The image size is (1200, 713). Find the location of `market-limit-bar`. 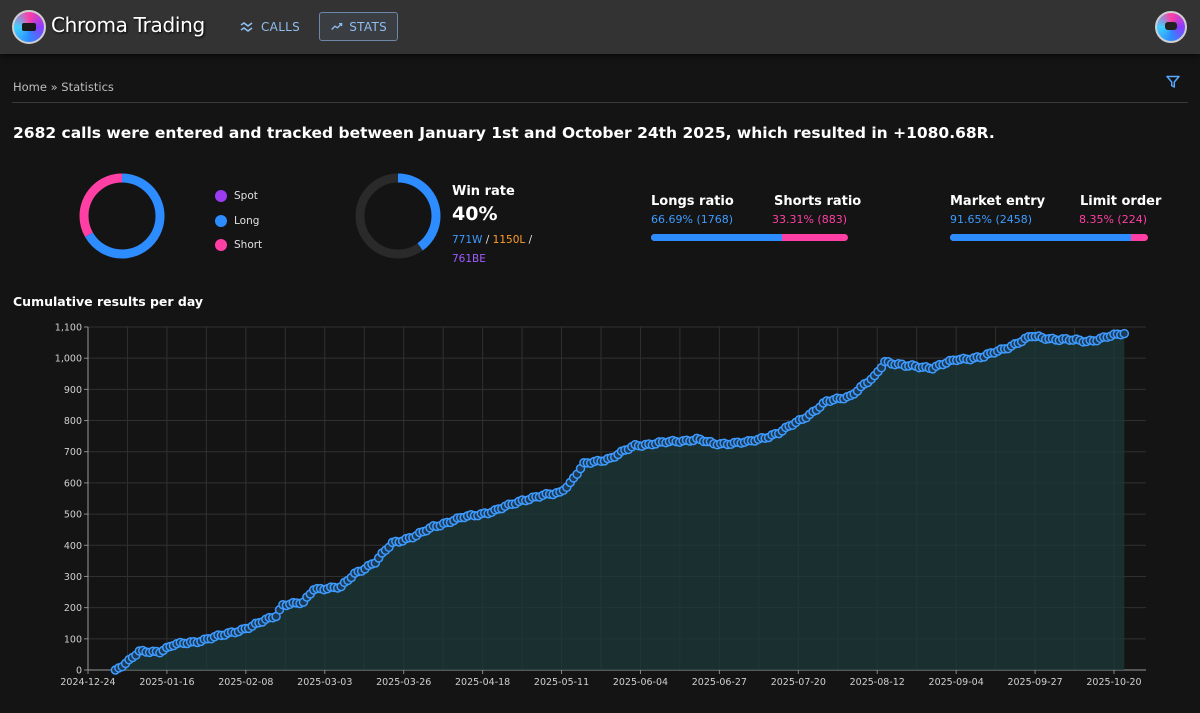

market-limit-bar is located at coordinates (1049, 237).